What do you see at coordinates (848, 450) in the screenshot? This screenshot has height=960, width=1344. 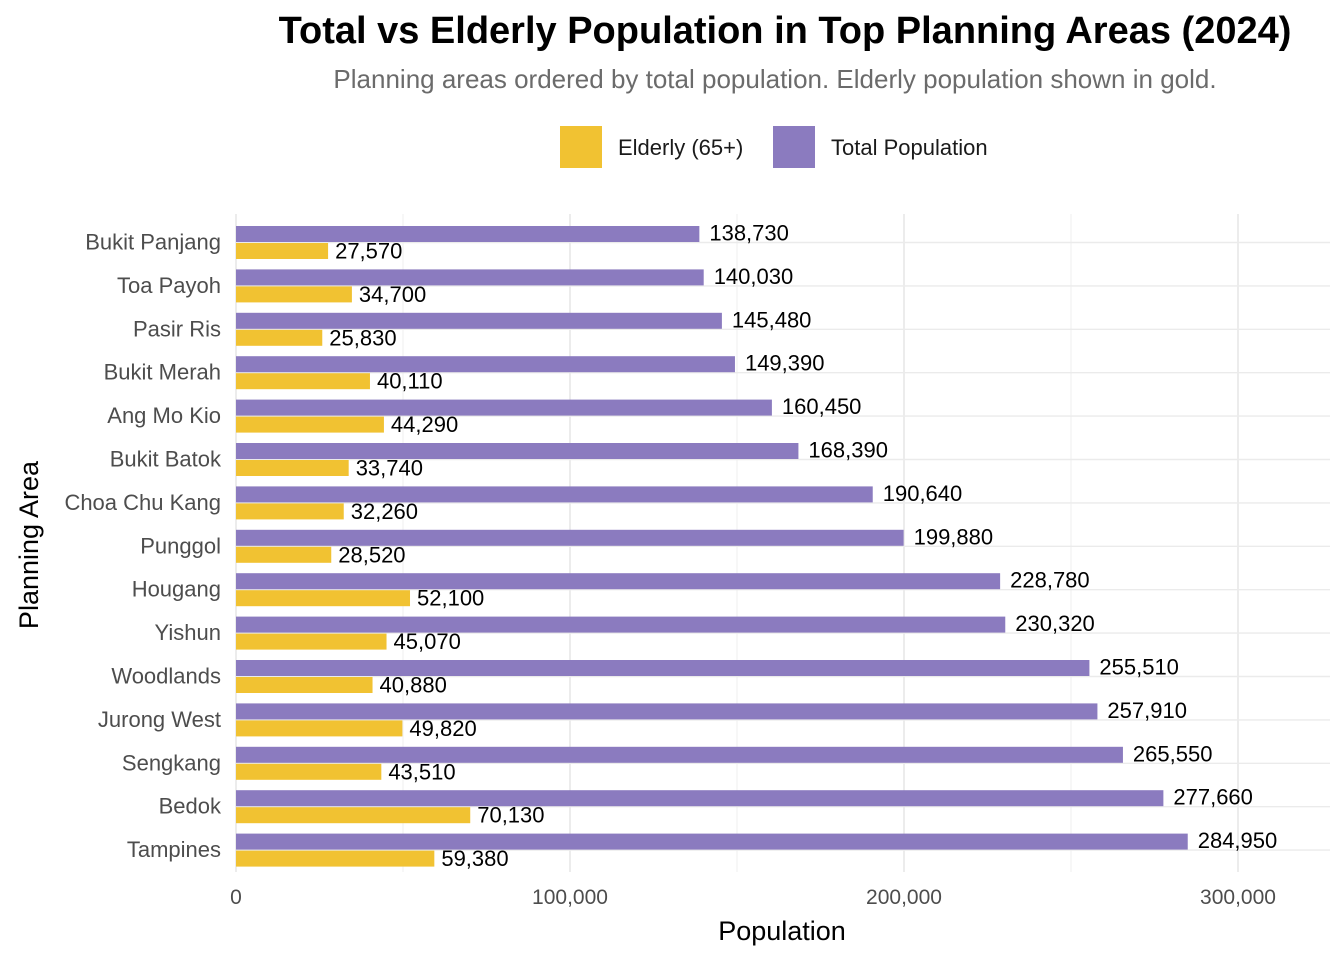 I see `data-label-total: 168,390` at bounding box center [848, 450].